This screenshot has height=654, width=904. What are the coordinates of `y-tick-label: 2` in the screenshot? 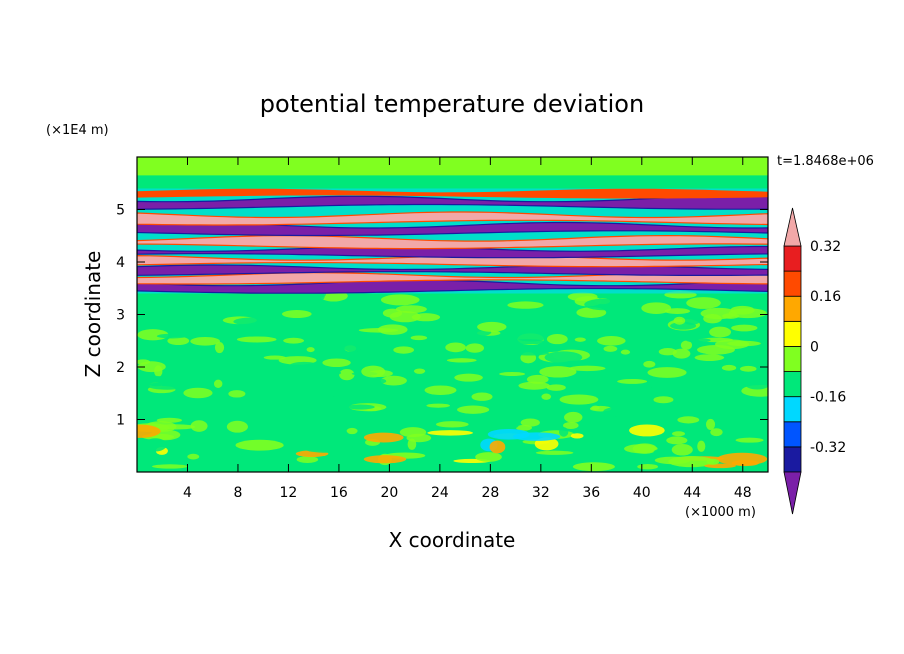 It's located at (120, 368).